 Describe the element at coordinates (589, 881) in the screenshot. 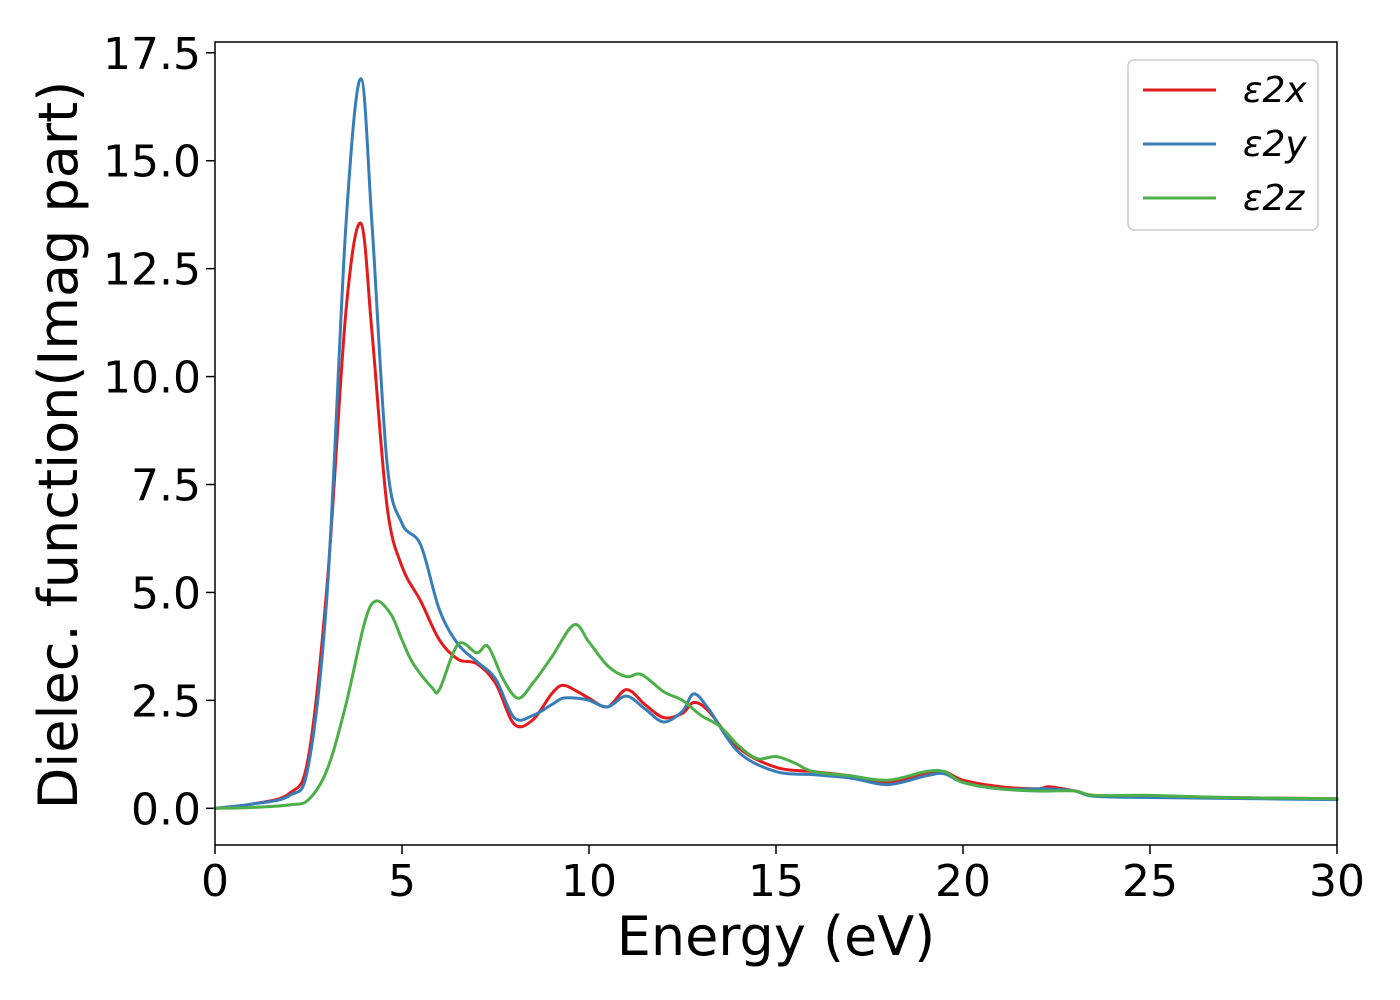

I see `x-tick-label: 10` at that location.